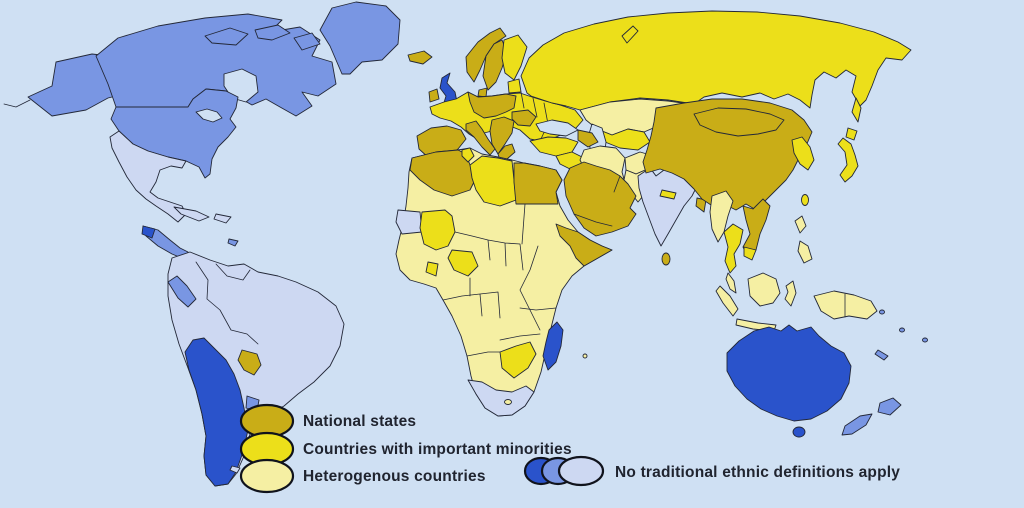  What do you see at coordinates (222, 218) in the screenshot?
I see `region-hispaniola` at bounding box center [222, 218].